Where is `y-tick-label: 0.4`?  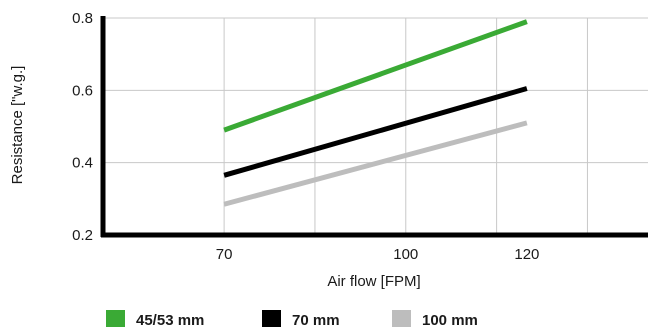
y-tick-label: 0.4 is located at coordinates (82, 163).